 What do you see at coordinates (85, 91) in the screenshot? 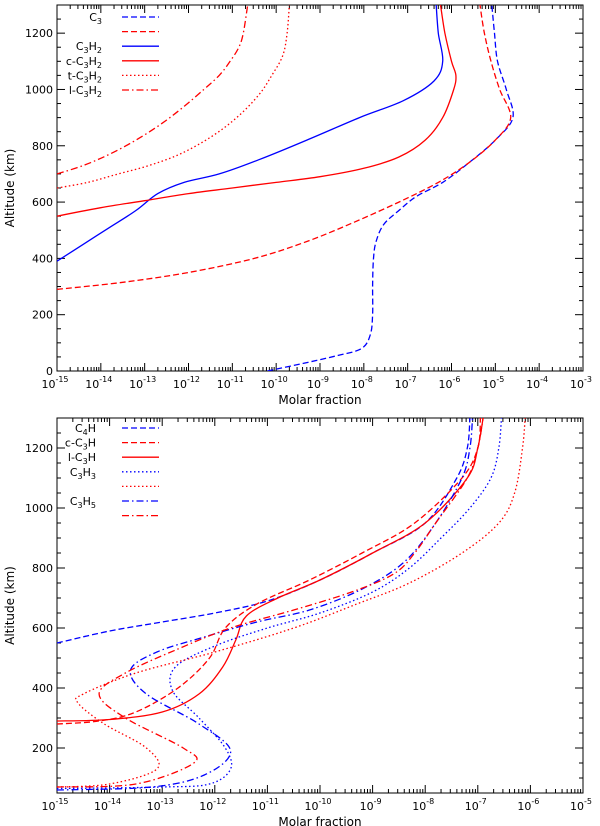
I see `legend-label: l-C3H2` at bounding box center [85, 91].